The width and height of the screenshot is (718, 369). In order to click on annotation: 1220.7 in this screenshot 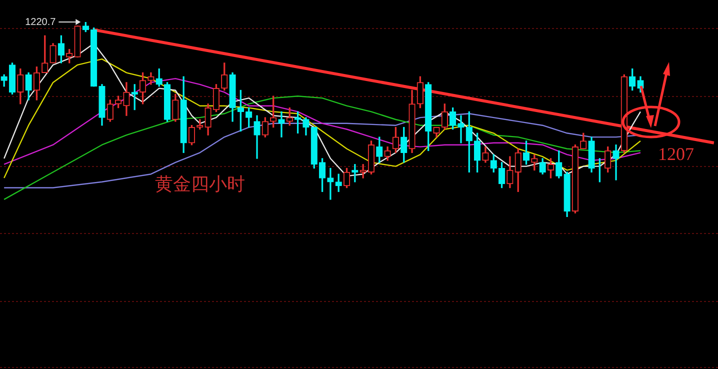, I will do `click(40, 22)`.